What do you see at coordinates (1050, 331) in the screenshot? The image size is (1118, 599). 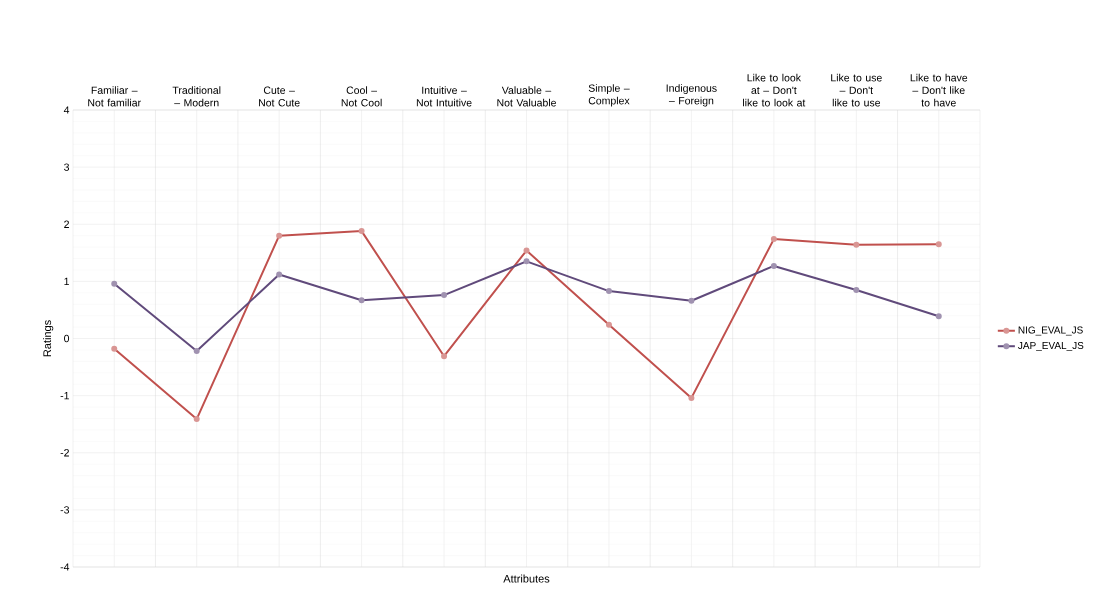 I see `legend-label: NIG_EVAL_JS` at bounding box center [1050, 331].